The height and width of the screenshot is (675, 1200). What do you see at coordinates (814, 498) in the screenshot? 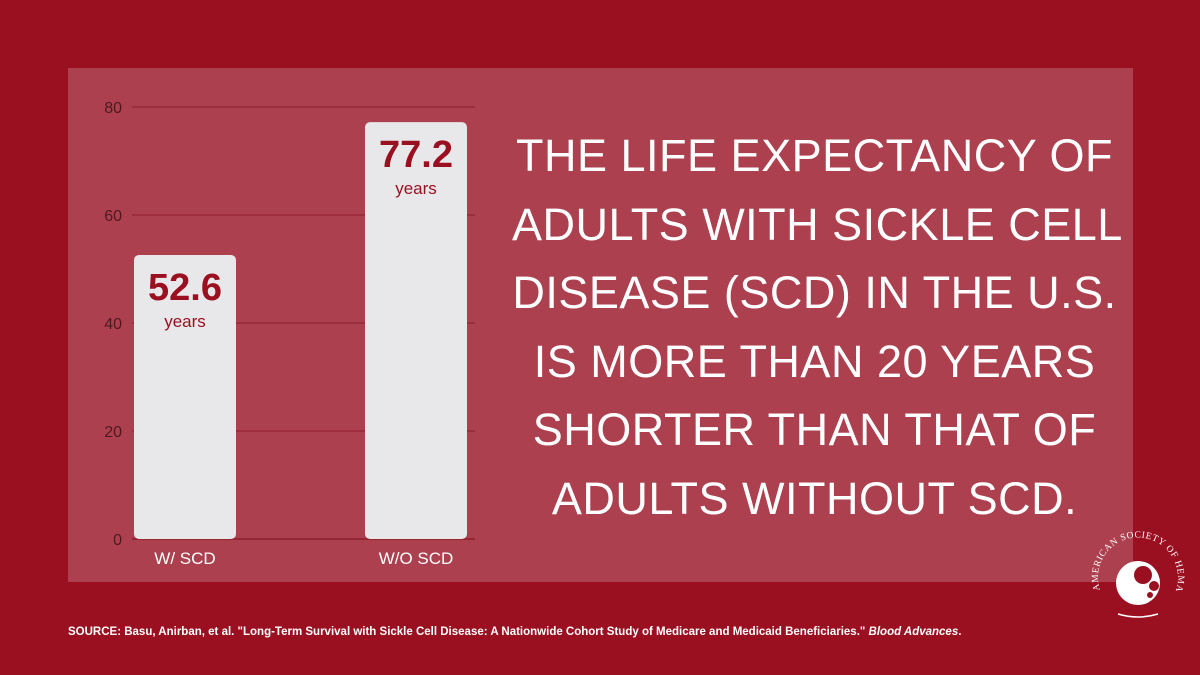
I see `headline-line: ADULTS WITHOUT SCD.` at bounding box center [814, 498].